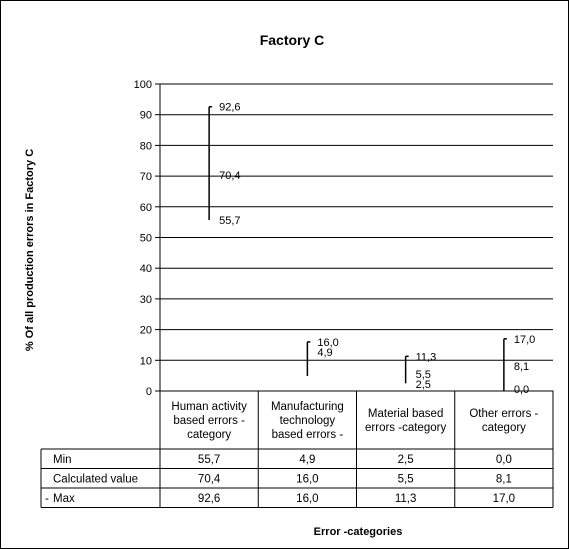 This screenshot has width=569, height=549. What do you see at coordinates (149, 392) in the screenshot?
I see `y-tick-label: 0` at bounding box center [149, 392].